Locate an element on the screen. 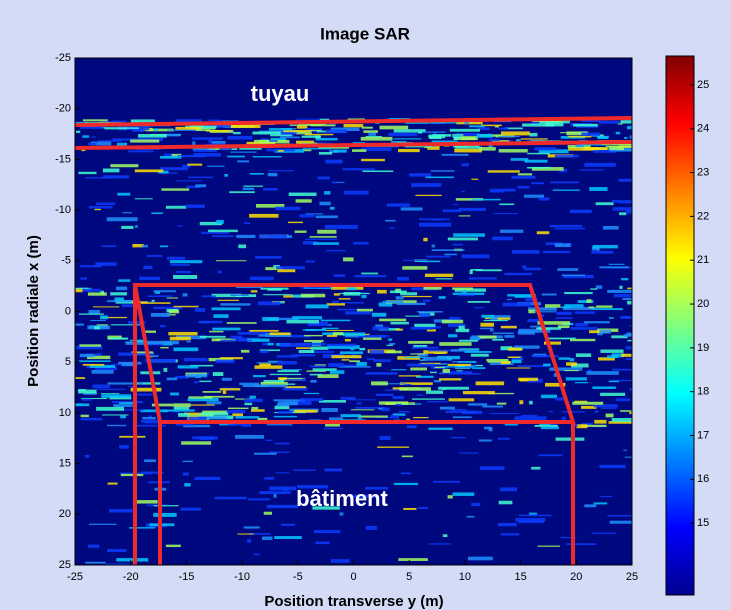  x-tick-label: -25 is located at coordinates (75, 577).